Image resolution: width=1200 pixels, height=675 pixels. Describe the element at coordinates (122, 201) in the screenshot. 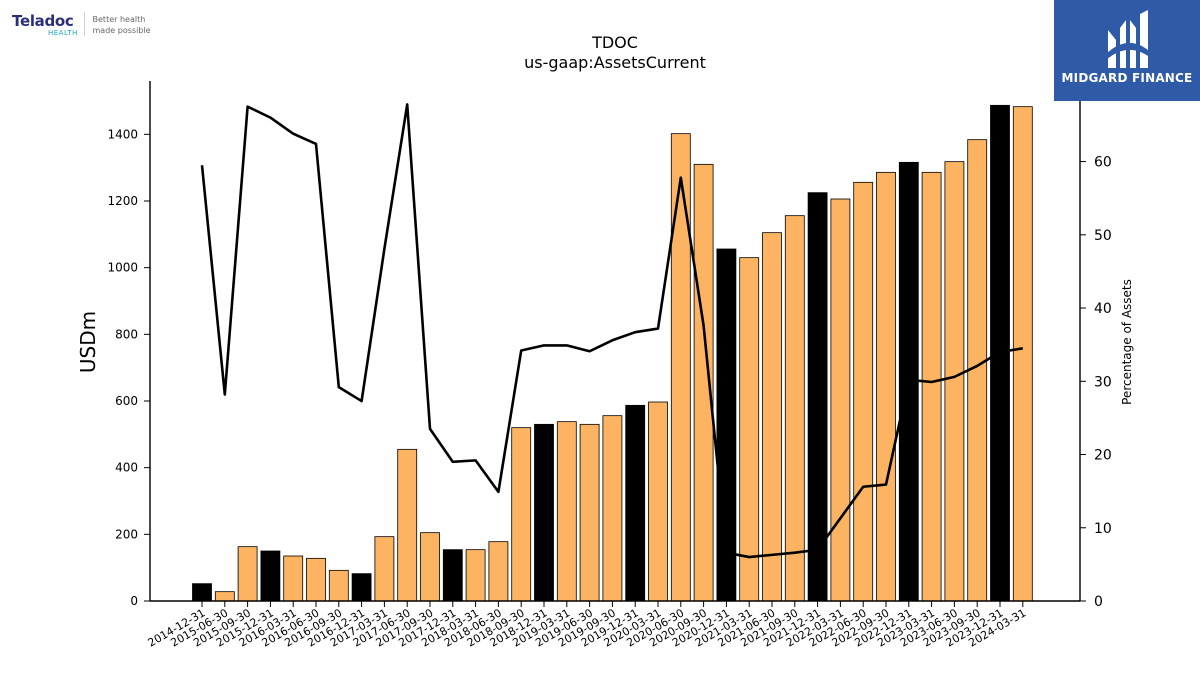

I see `y-tick-label: 1200` at that location.